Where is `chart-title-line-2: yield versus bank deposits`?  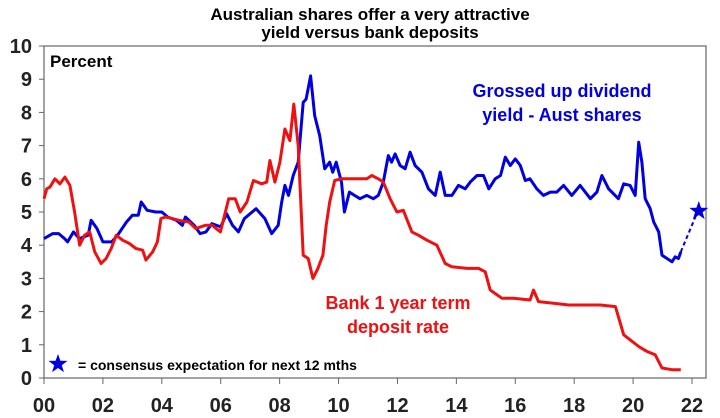
chart-title-line-2: yield versus bank deposits is located at coordinates (369, 32).